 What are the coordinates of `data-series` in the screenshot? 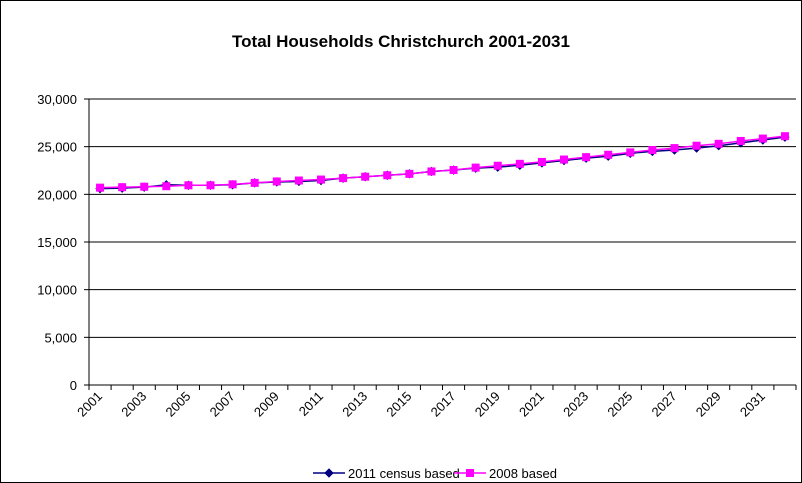 It's located at (442, 163).